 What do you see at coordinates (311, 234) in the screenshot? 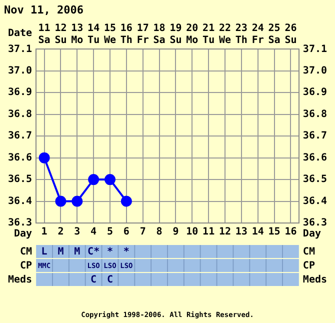
I see `text: Day` at bounding box center [311, 234].